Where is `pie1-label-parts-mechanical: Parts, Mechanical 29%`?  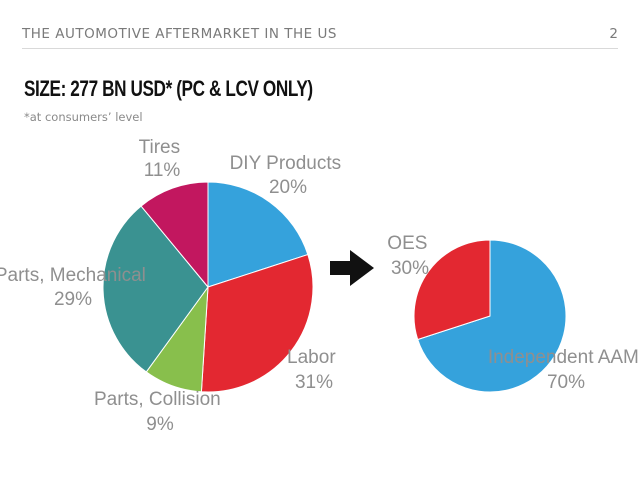 pie1-label-parts-mechanical: Parts, Mechanical 29% is located at coordinates (75, 287).